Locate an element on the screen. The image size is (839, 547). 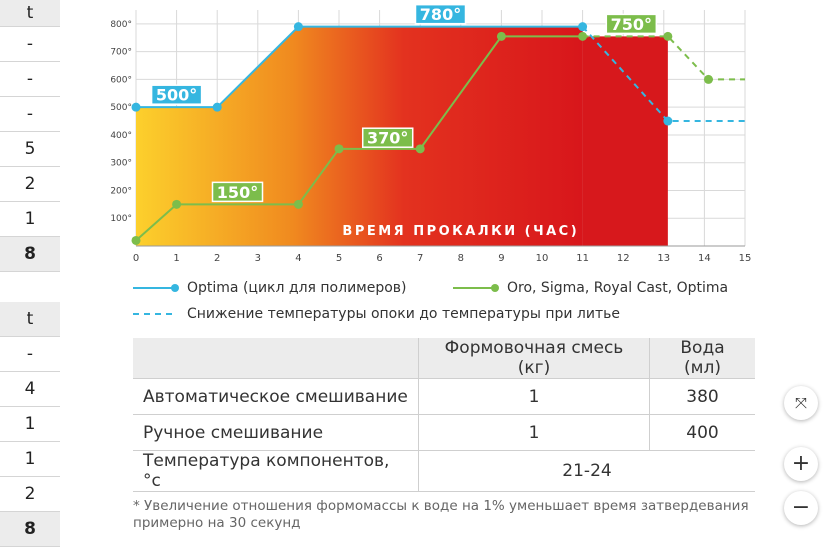
side-table-cell: 2 is located at coordinates (30, 494).